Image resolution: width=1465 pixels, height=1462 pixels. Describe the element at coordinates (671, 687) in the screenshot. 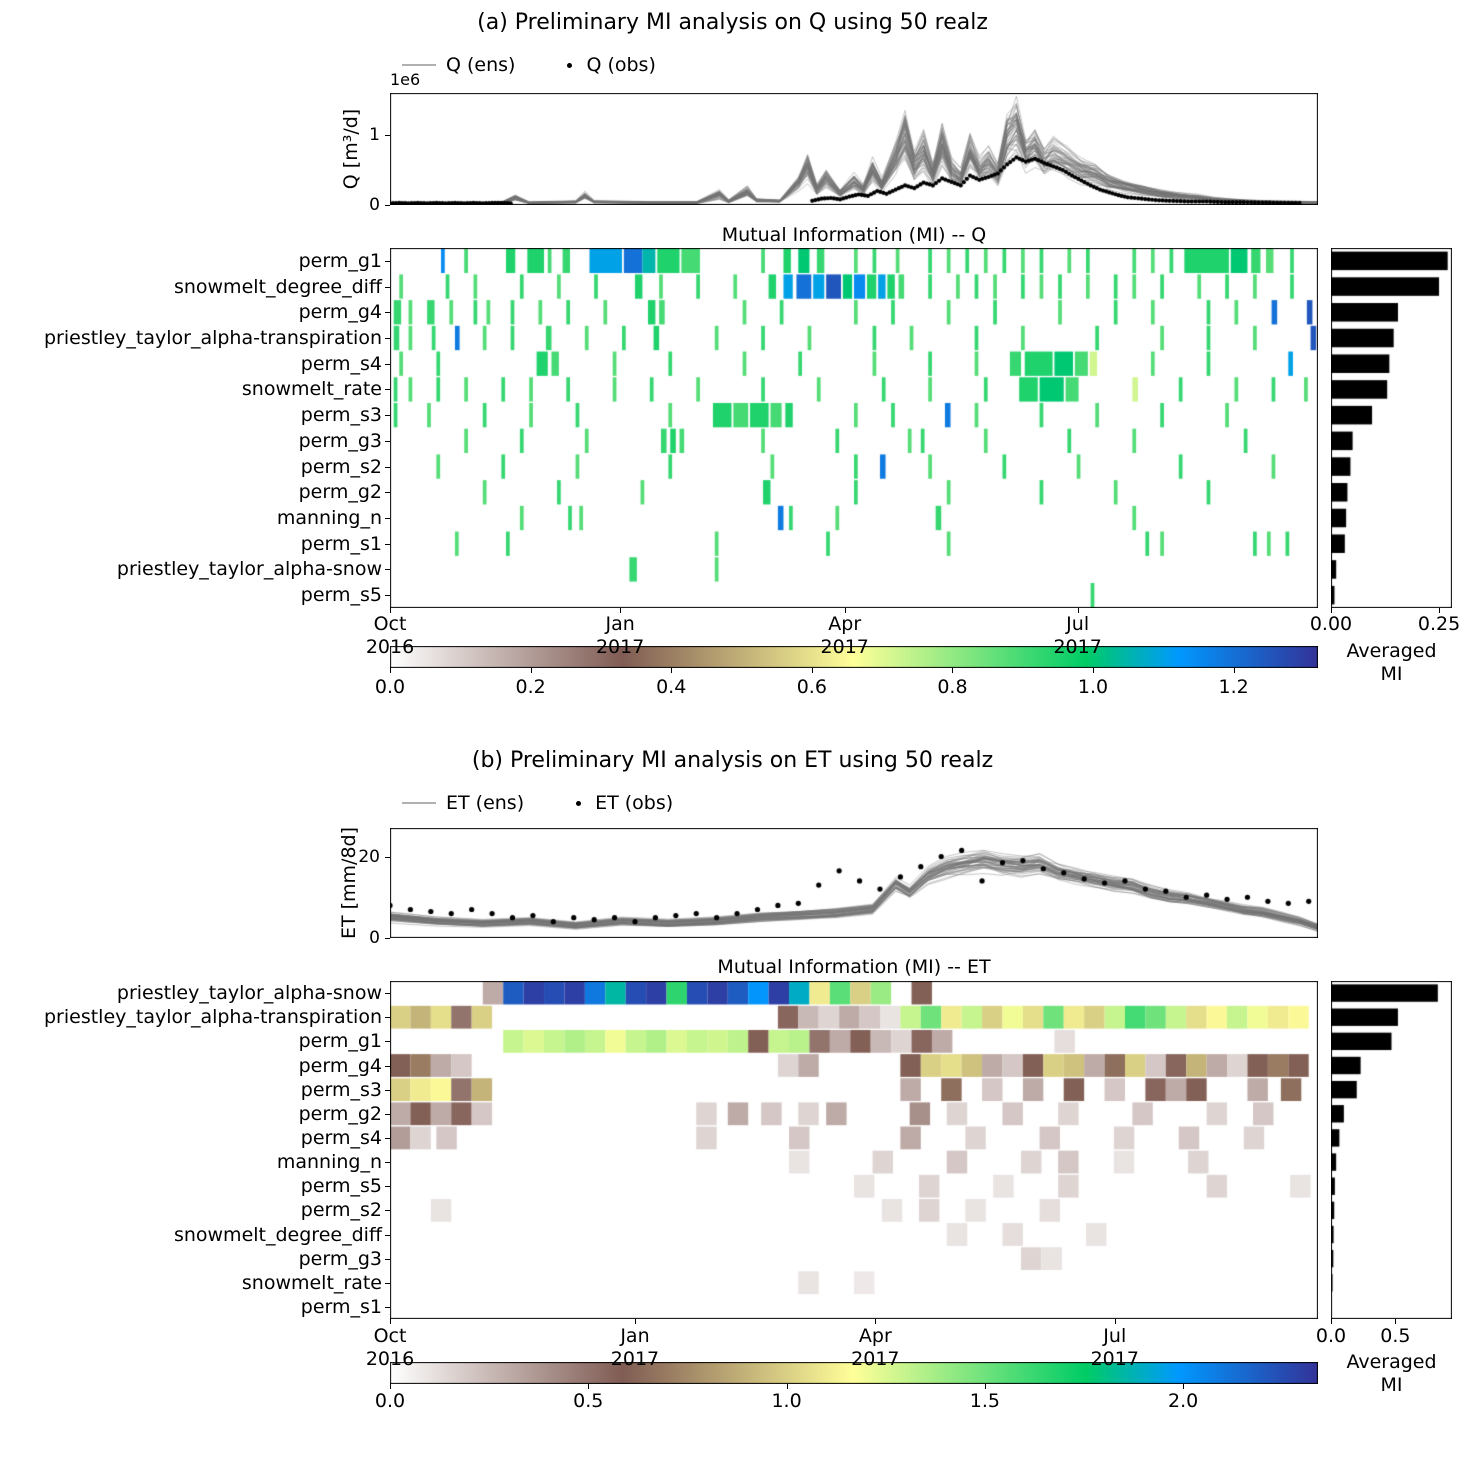

I see `colorbar-tick-label: 0.4` at that location.